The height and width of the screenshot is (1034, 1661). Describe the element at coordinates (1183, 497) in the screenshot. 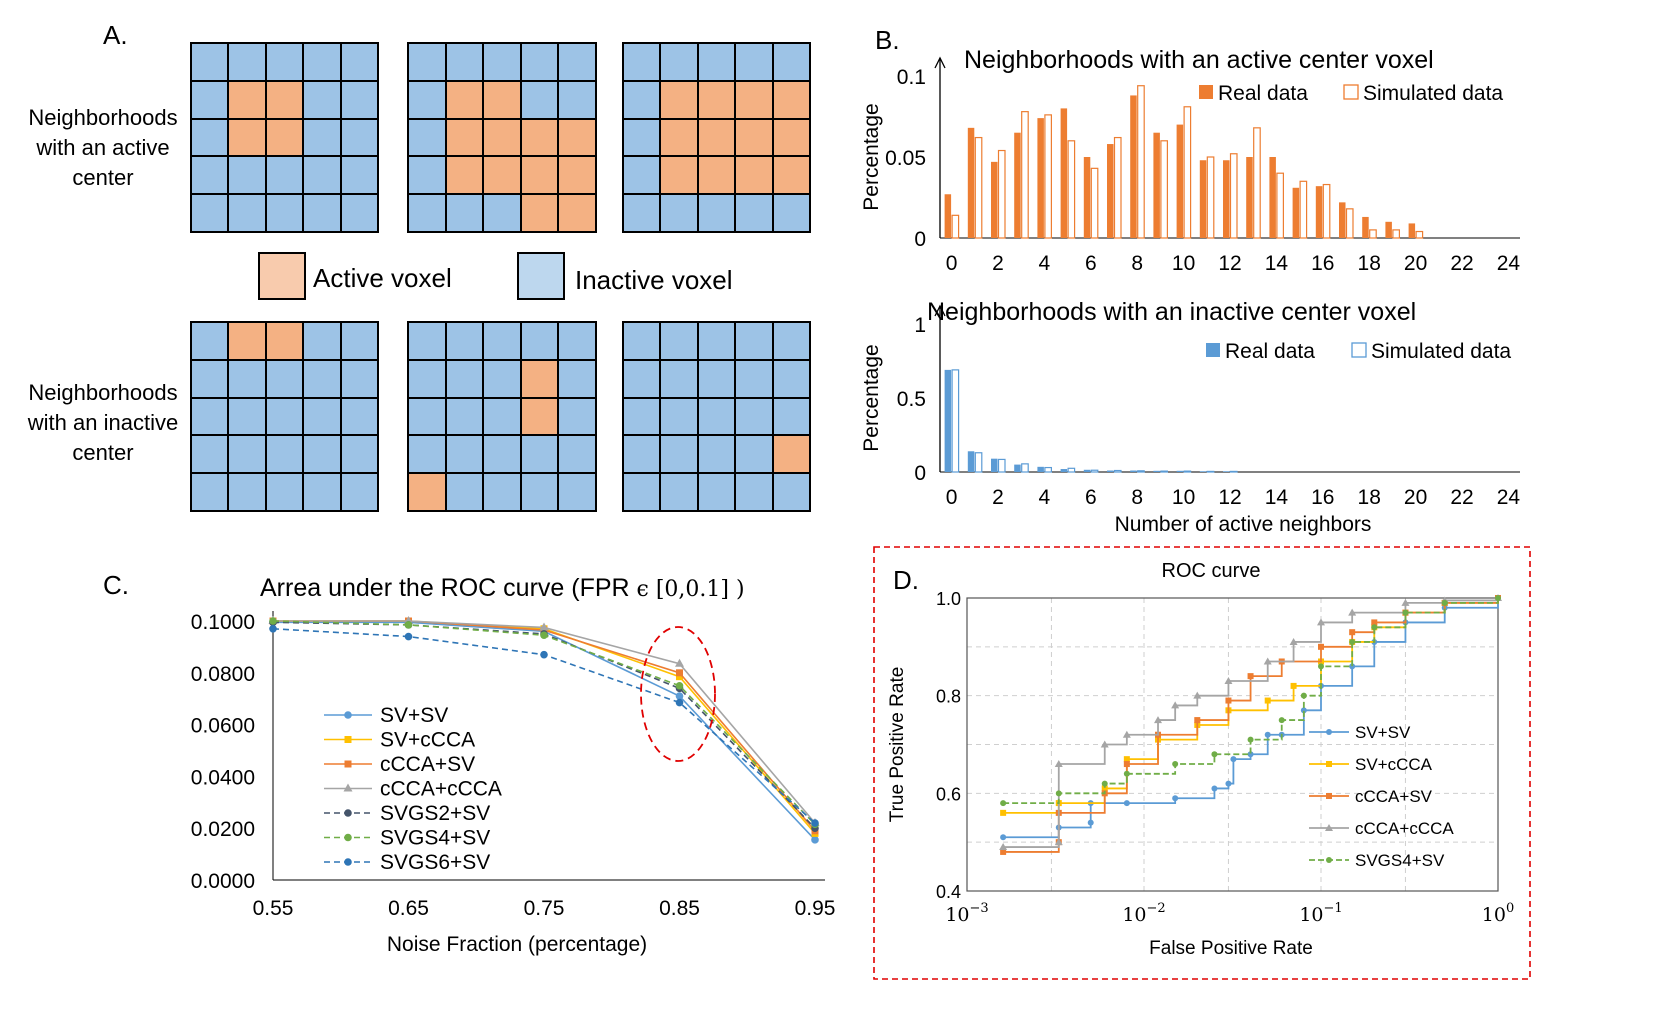

I see `x-tick-label: 10` at that location.